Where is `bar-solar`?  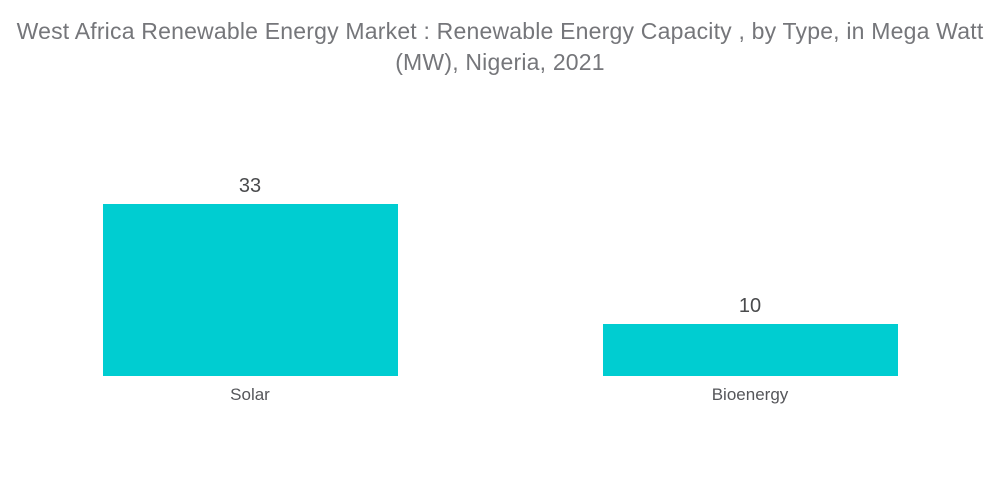
bar-solar is located at coordinates (250, 290).